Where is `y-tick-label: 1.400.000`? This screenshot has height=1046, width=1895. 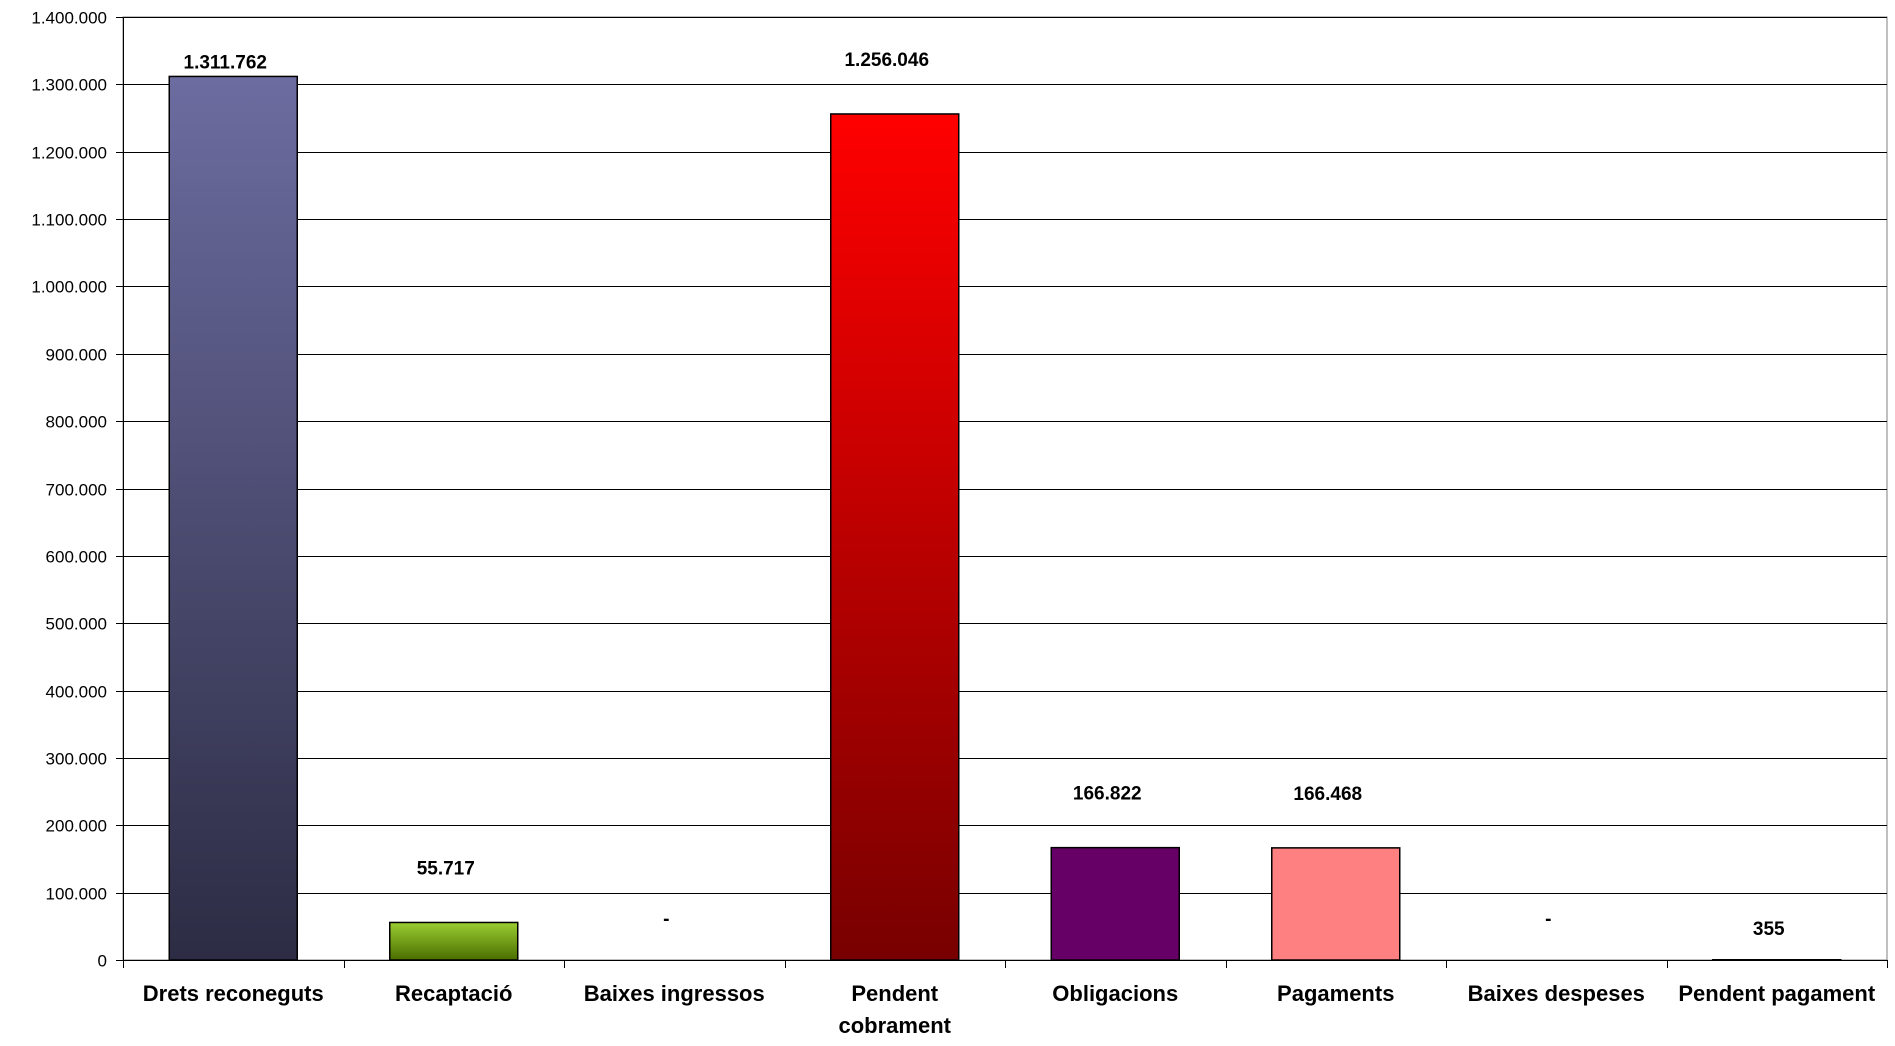
y-tick-label: 1.400.000 is located at coordinates (69, 18).